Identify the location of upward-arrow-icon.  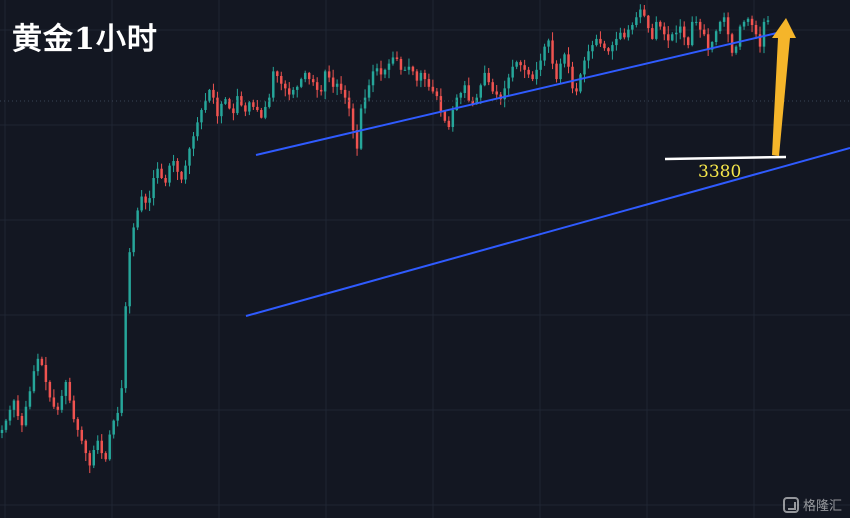
(784, 87).